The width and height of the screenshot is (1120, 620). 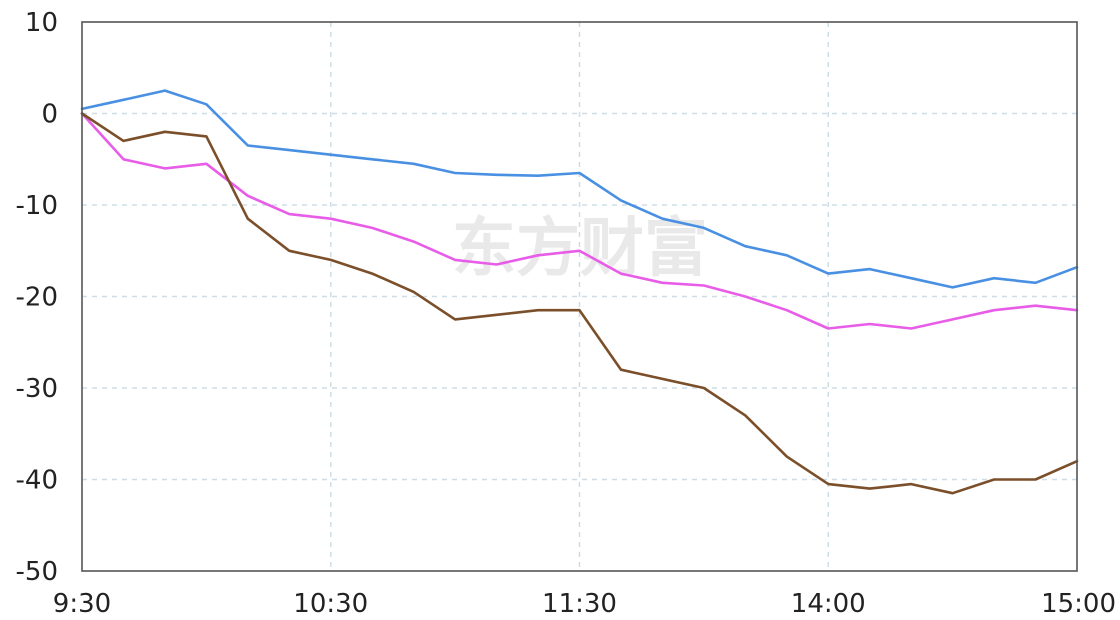 What do you see at coordinates (82, 604) in the screenshot?
I see `x-tick-label: 9:30` at bounding box center [82, 604].